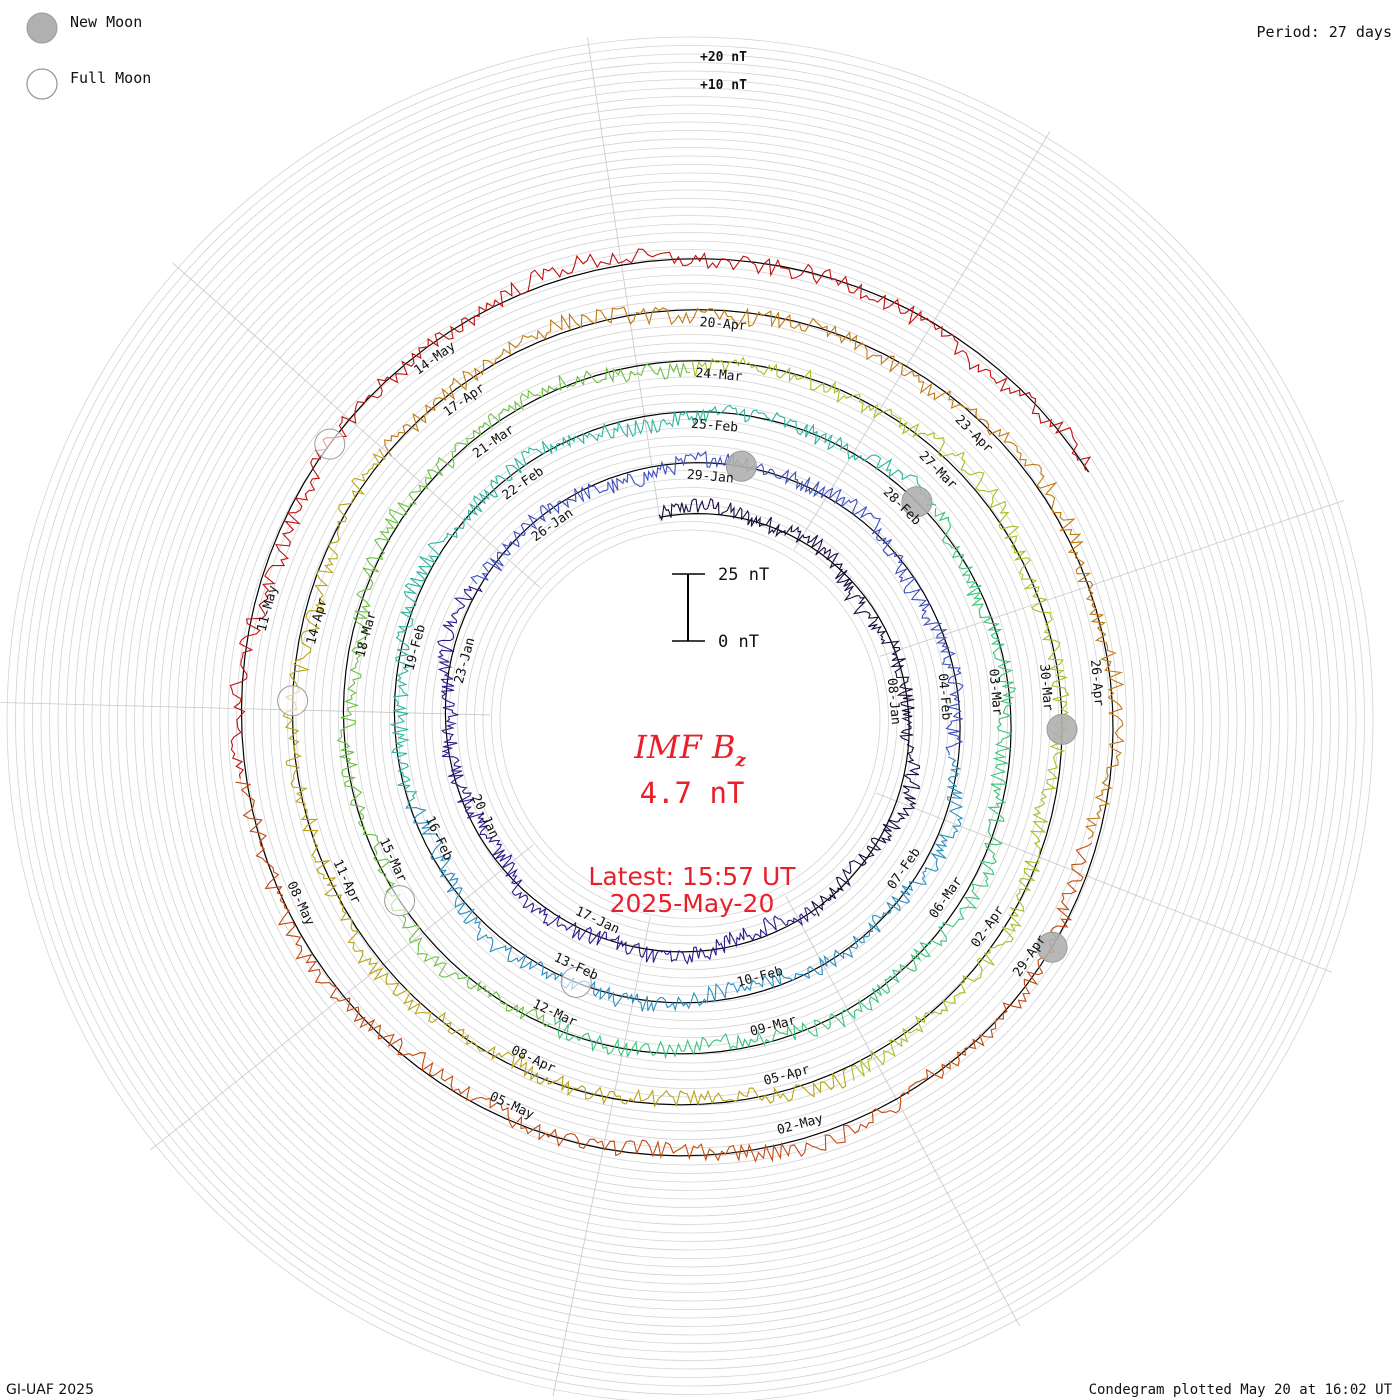 This screenshot has width=1400, height=1400. Describe the element at coordinates (50, 1390) in the screenshot. I see `credit-label: GI-UAF 2025` at that location.